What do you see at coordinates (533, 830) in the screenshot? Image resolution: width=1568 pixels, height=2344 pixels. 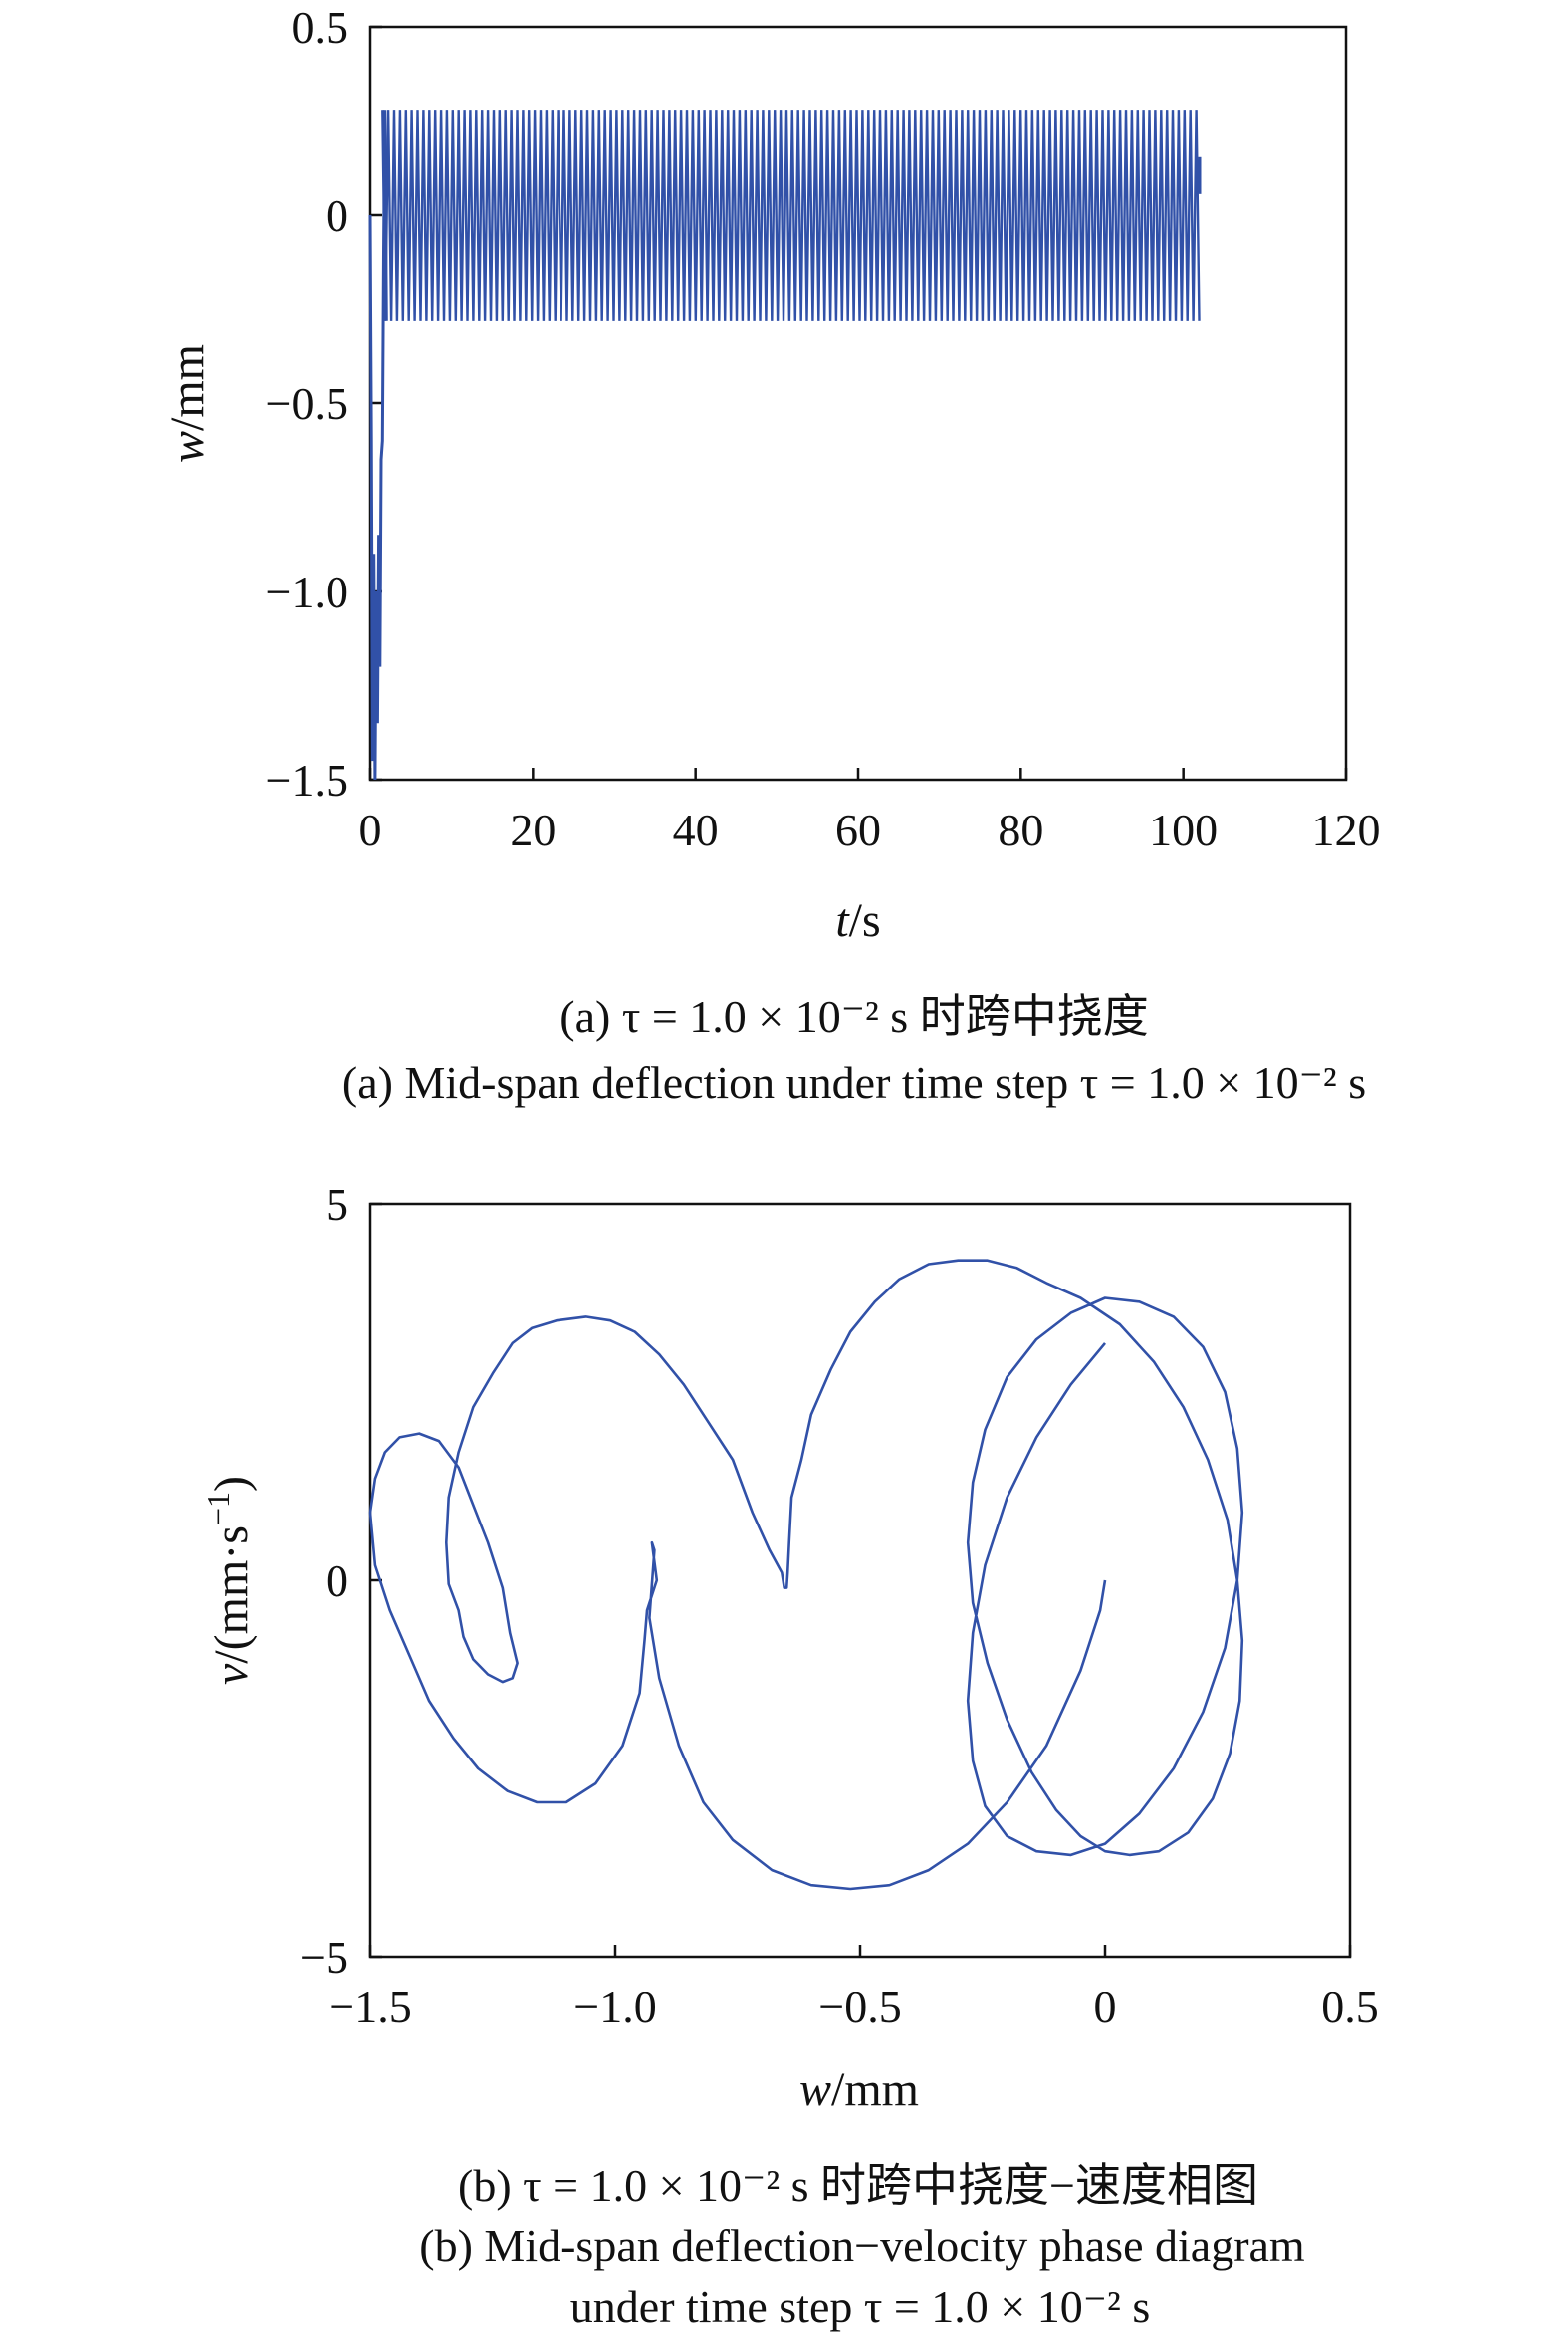 I see `x-tick-label: 20` at bounding box center [533, 830].